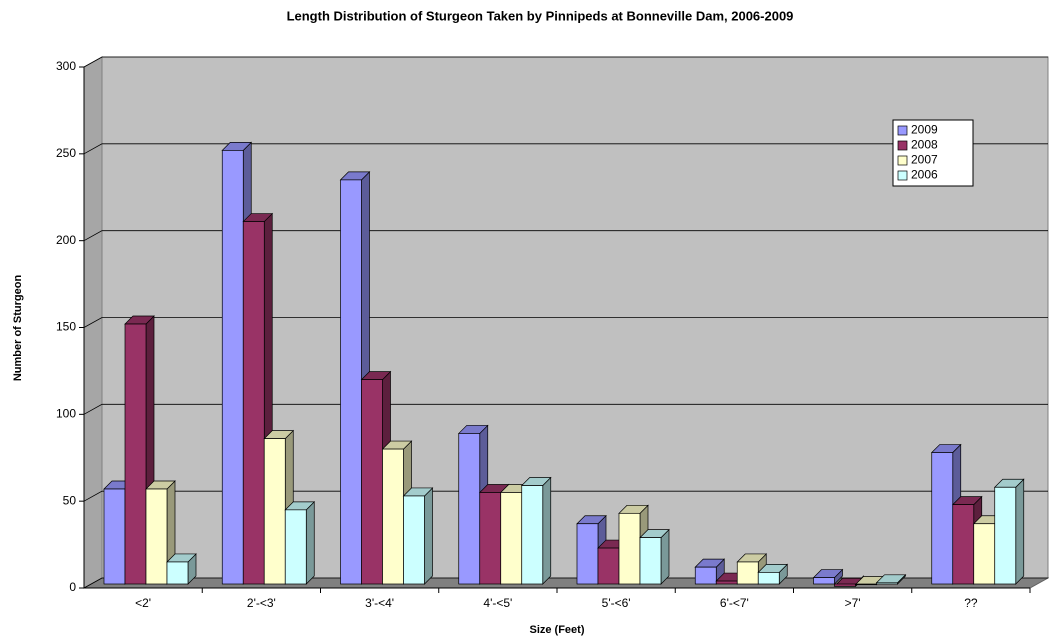 This screenshot has width=1049, height=638. I want to click on legend-label: 2006, so click(924, 175).